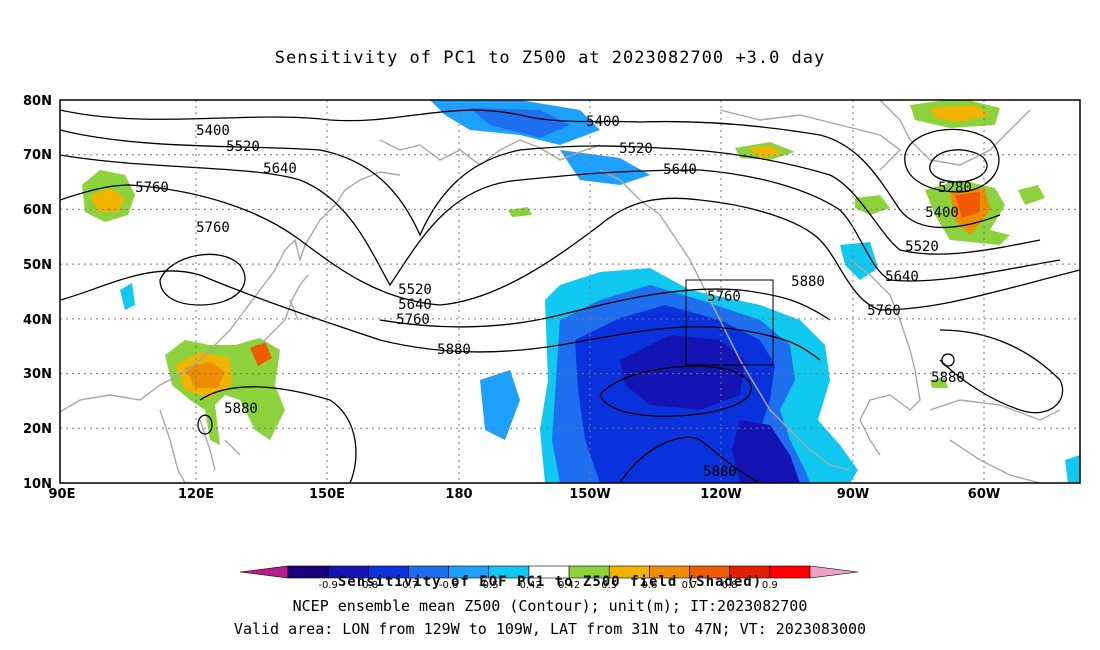  What do you see at coordinates (1001, 371) in the screenshot?
I see `contour-5880-east-high` at bounding box center [1001, 371].